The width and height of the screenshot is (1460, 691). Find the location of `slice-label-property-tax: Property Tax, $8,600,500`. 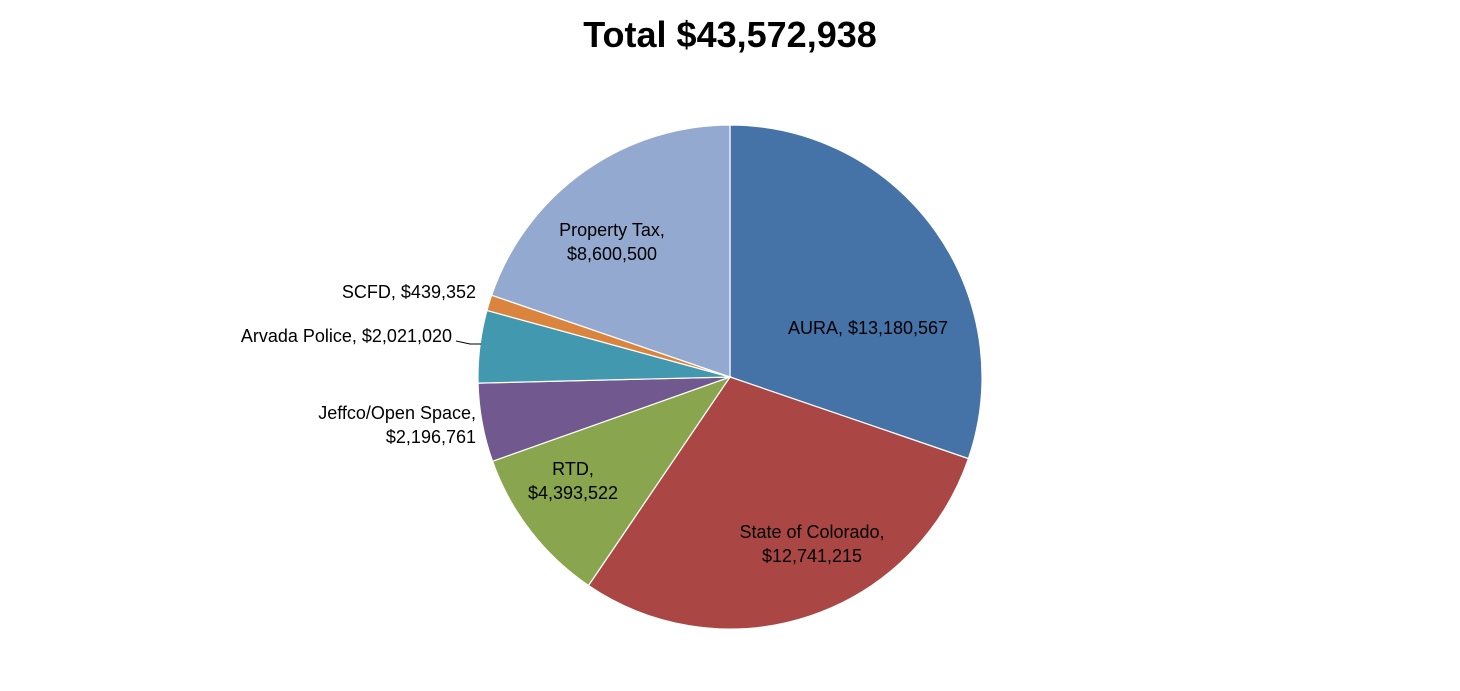

slice-label-property-tax: Property Tax, $8,600,500 is located at coordinates (612, 242).